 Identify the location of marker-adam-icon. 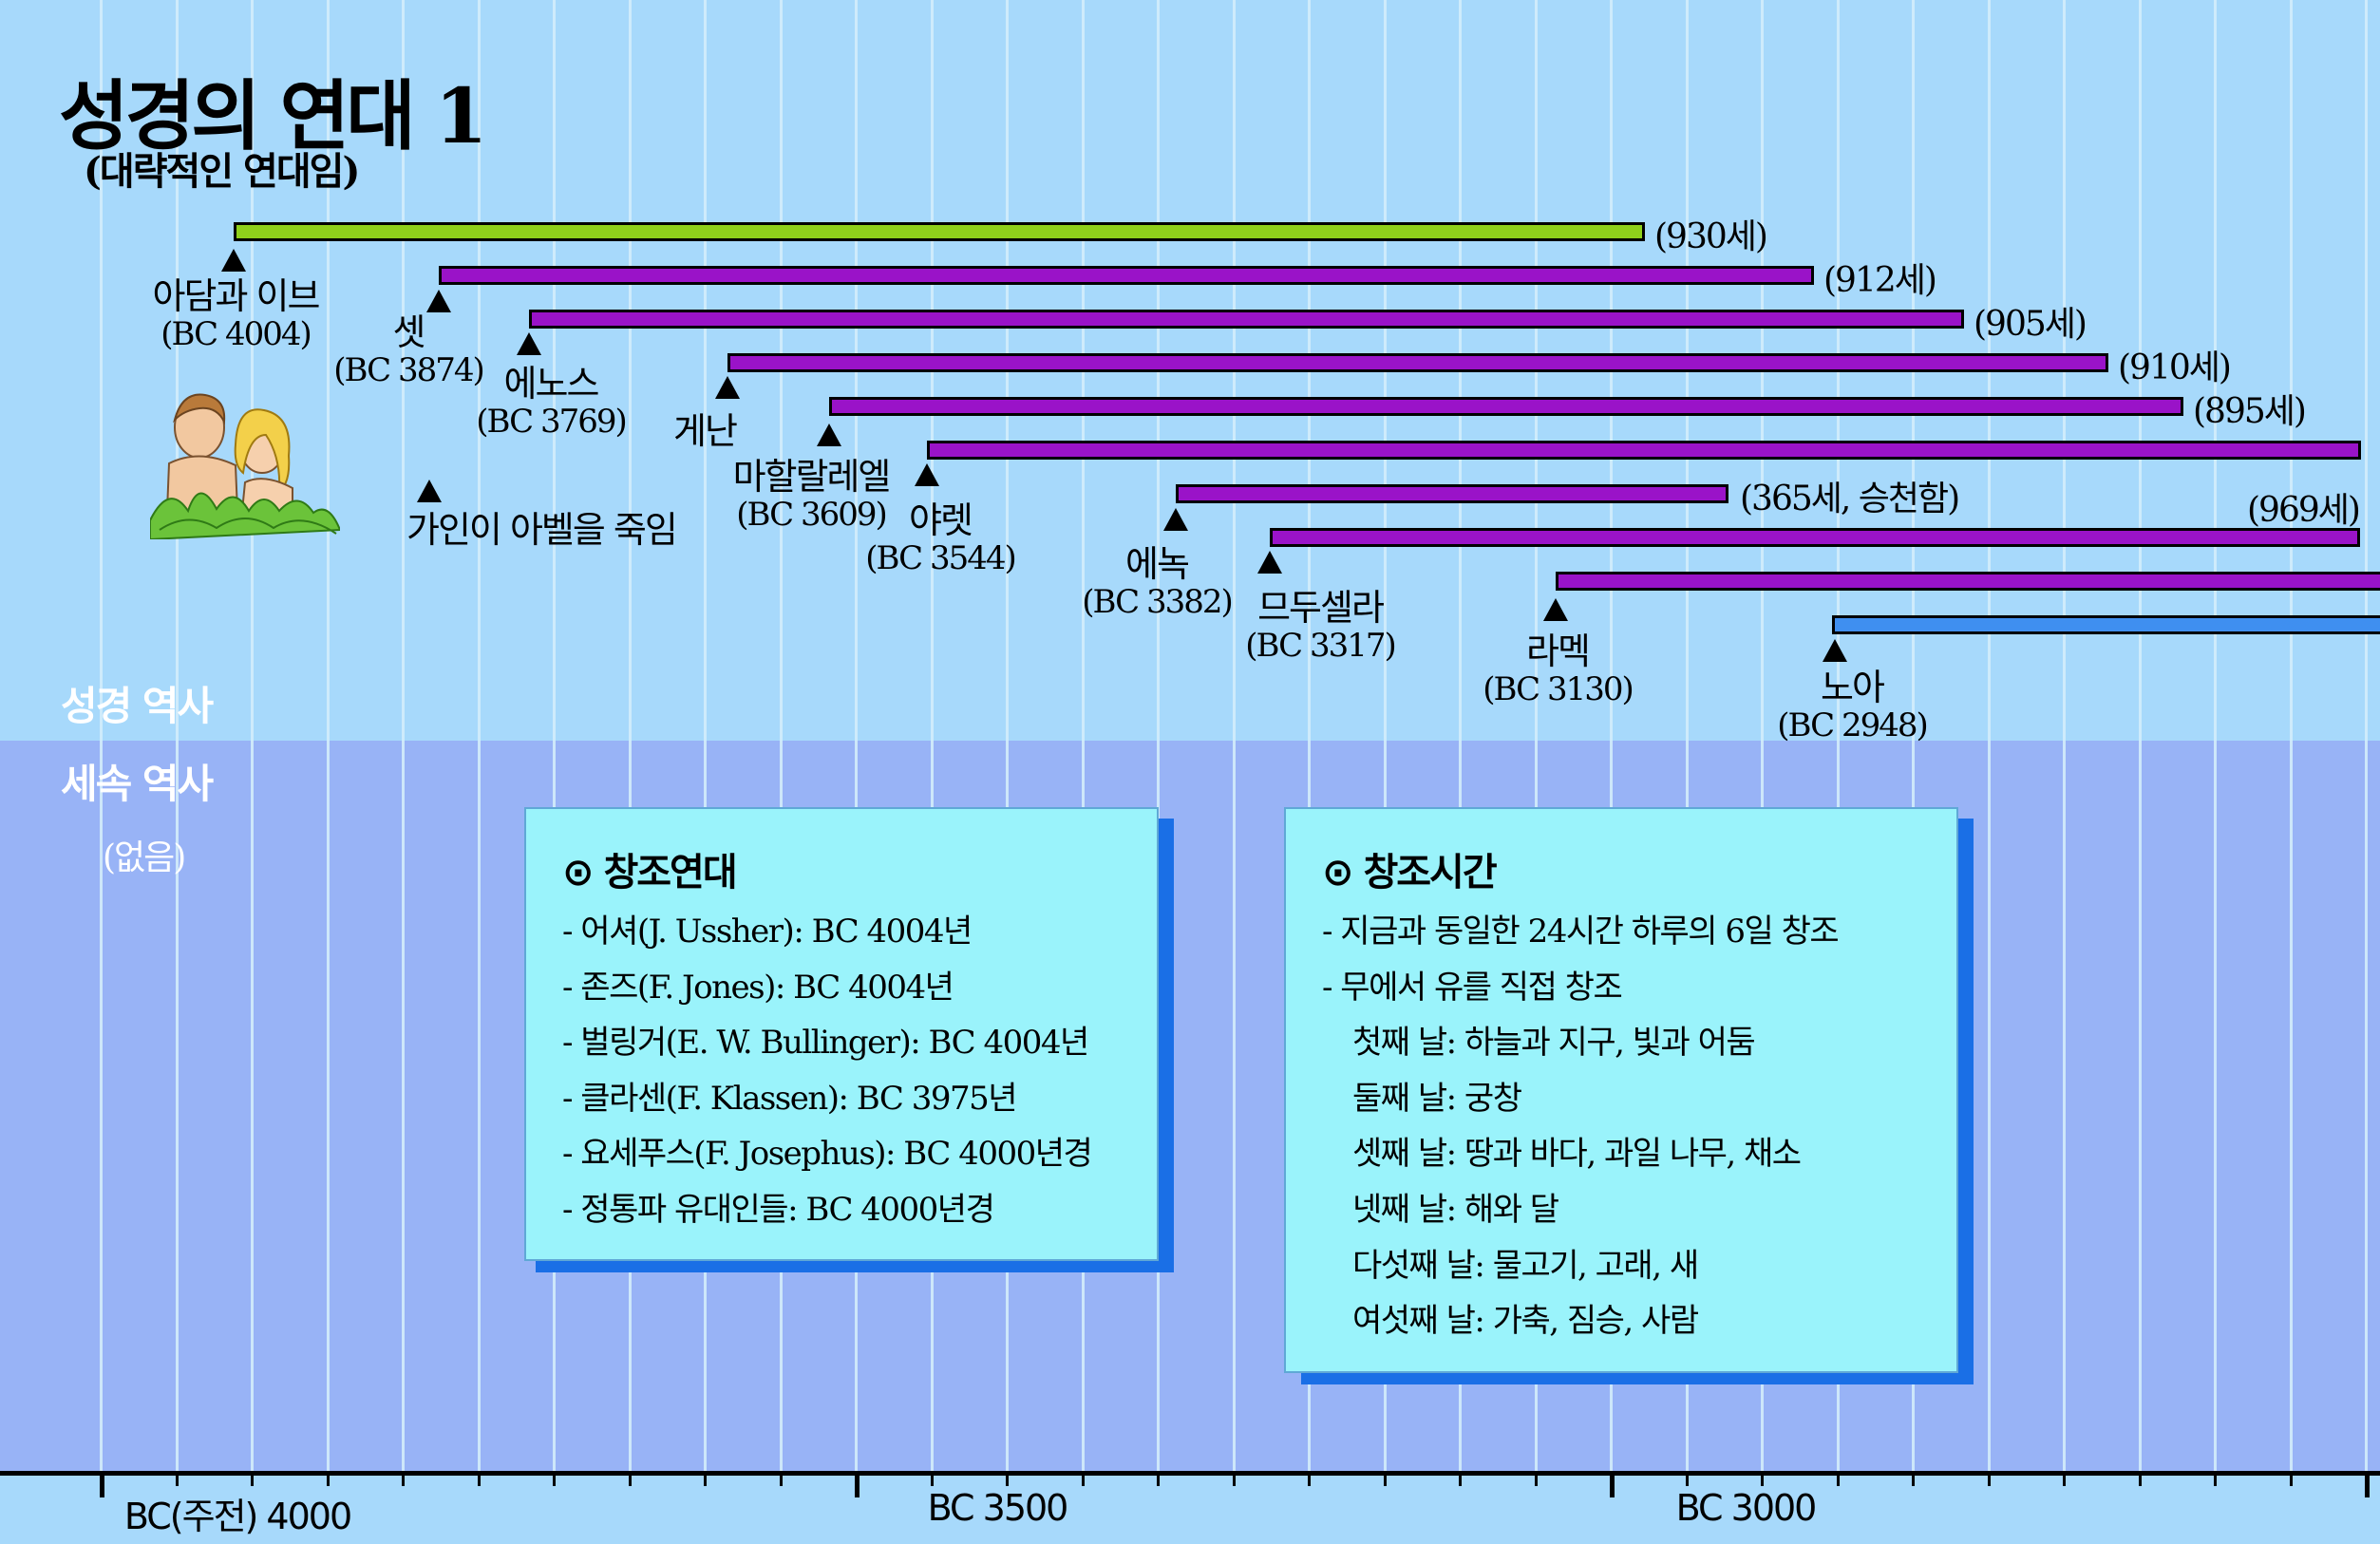
(233, 260).